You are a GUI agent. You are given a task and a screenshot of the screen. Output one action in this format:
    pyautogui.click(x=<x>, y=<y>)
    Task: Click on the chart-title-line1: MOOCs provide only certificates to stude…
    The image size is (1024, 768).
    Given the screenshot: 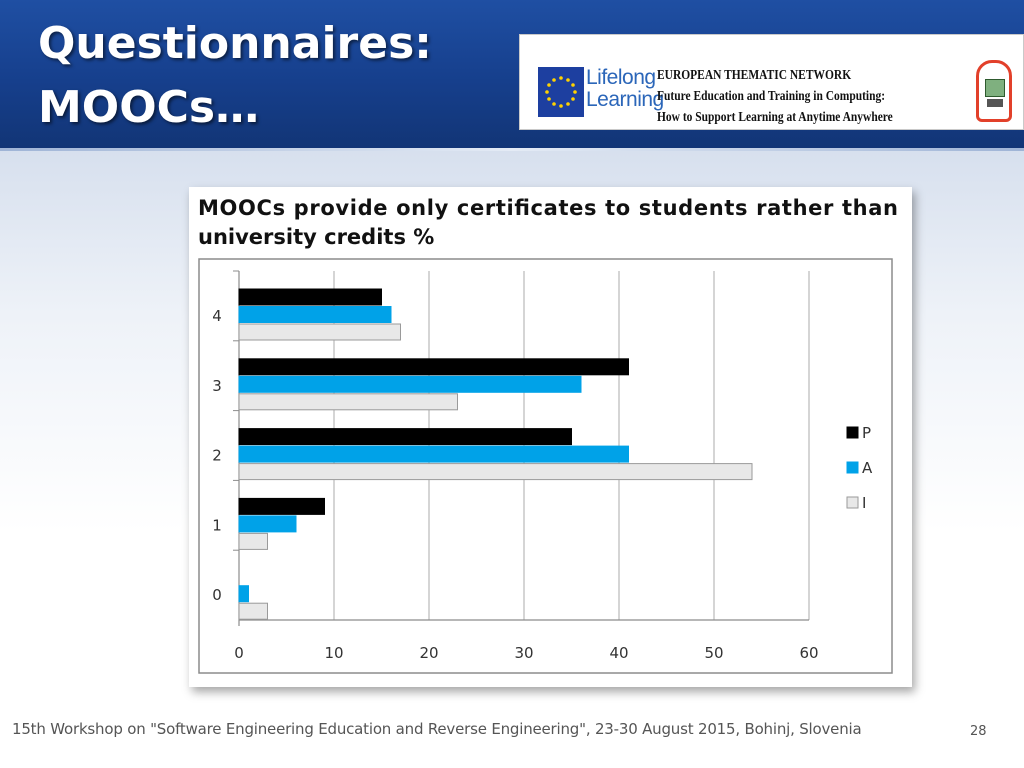 What is the action you would take?
    pyautogui.click(x=548, y=208)
    